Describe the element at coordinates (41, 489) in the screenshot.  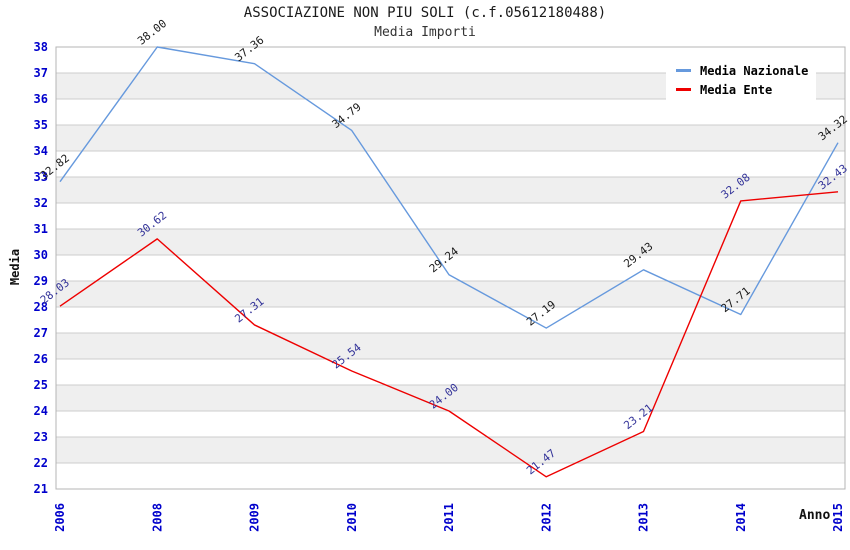
I see `y-tick-label: 21` at that location.